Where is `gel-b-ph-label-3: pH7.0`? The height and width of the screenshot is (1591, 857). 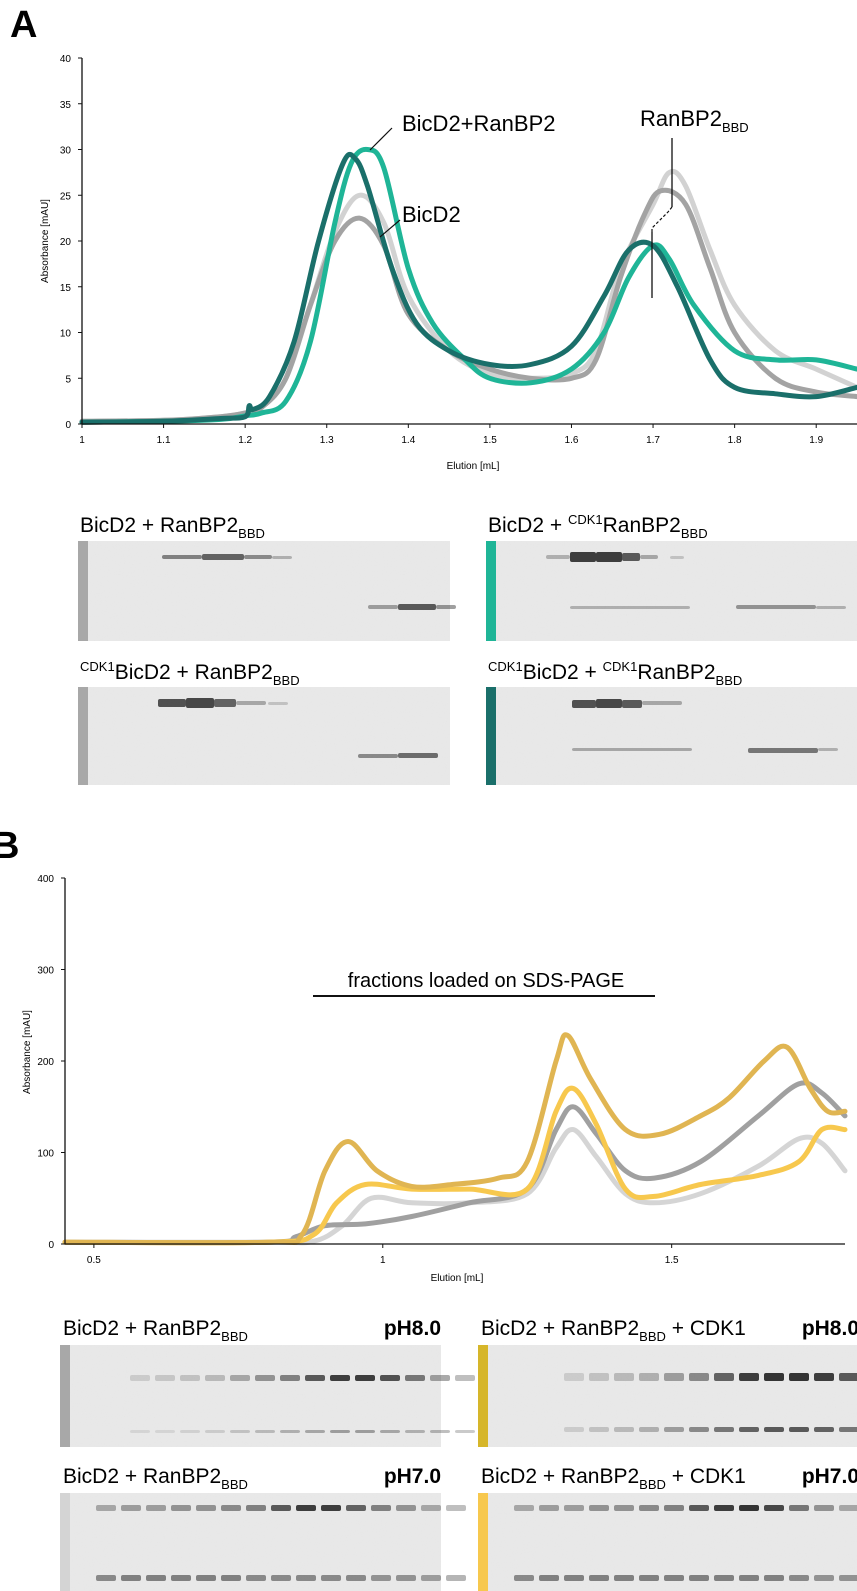 gel-b-ph-label-3: pH7.0 is located at coordinates (412, 1476).